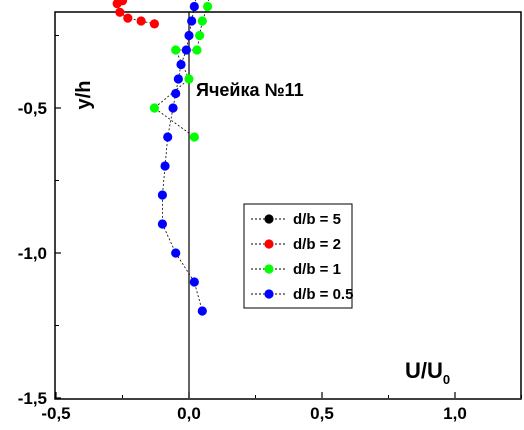 The width and height of the screenshot is (524, 430). What do you see at coordinates (446, 379) in the screenshot?
I see `x-axis-label-sub: 0` at bounding box center [446, 379].